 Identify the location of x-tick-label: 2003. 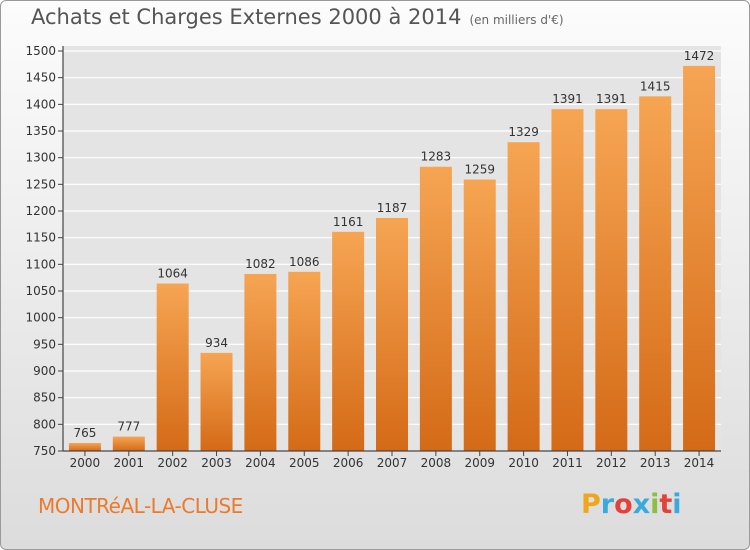
(216, 463).